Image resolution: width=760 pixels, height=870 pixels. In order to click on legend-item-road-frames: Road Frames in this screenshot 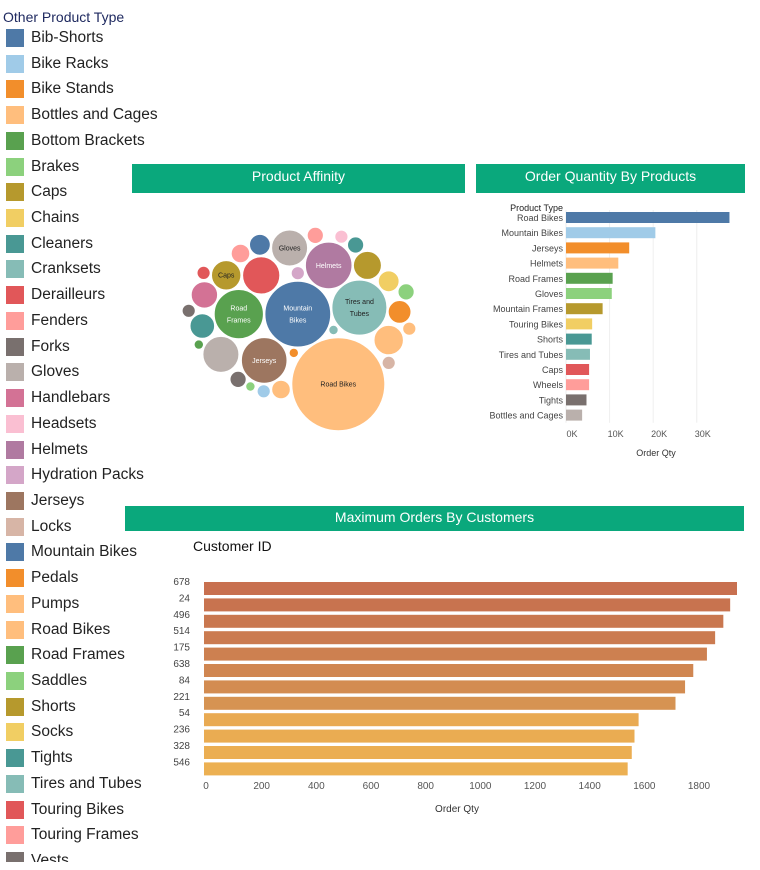, I will do `click(65, 655)`.